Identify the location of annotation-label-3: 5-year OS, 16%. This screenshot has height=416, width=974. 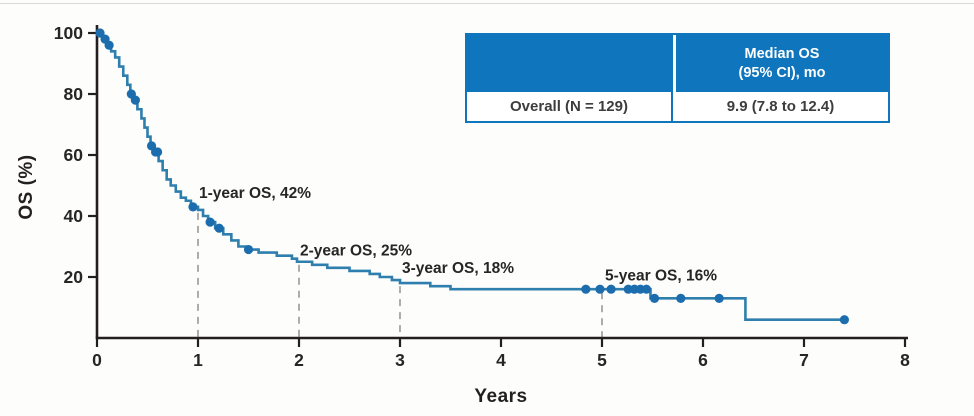
(661, 275).